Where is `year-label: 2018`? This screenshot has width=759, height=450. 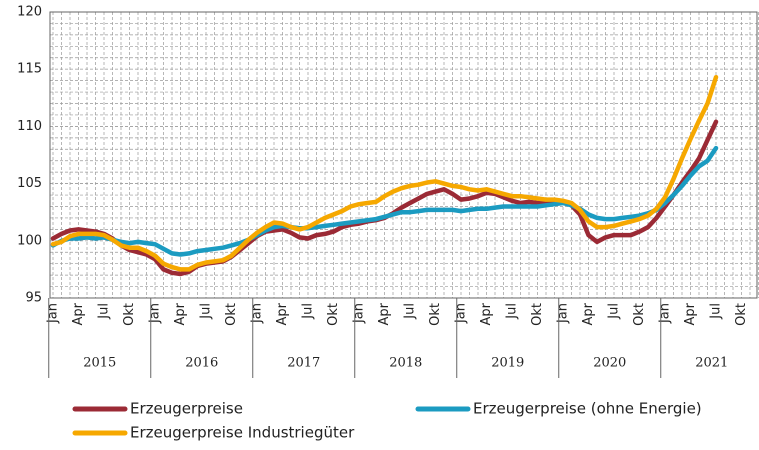 year-label: 2018 is located at coordinates (405, 363).